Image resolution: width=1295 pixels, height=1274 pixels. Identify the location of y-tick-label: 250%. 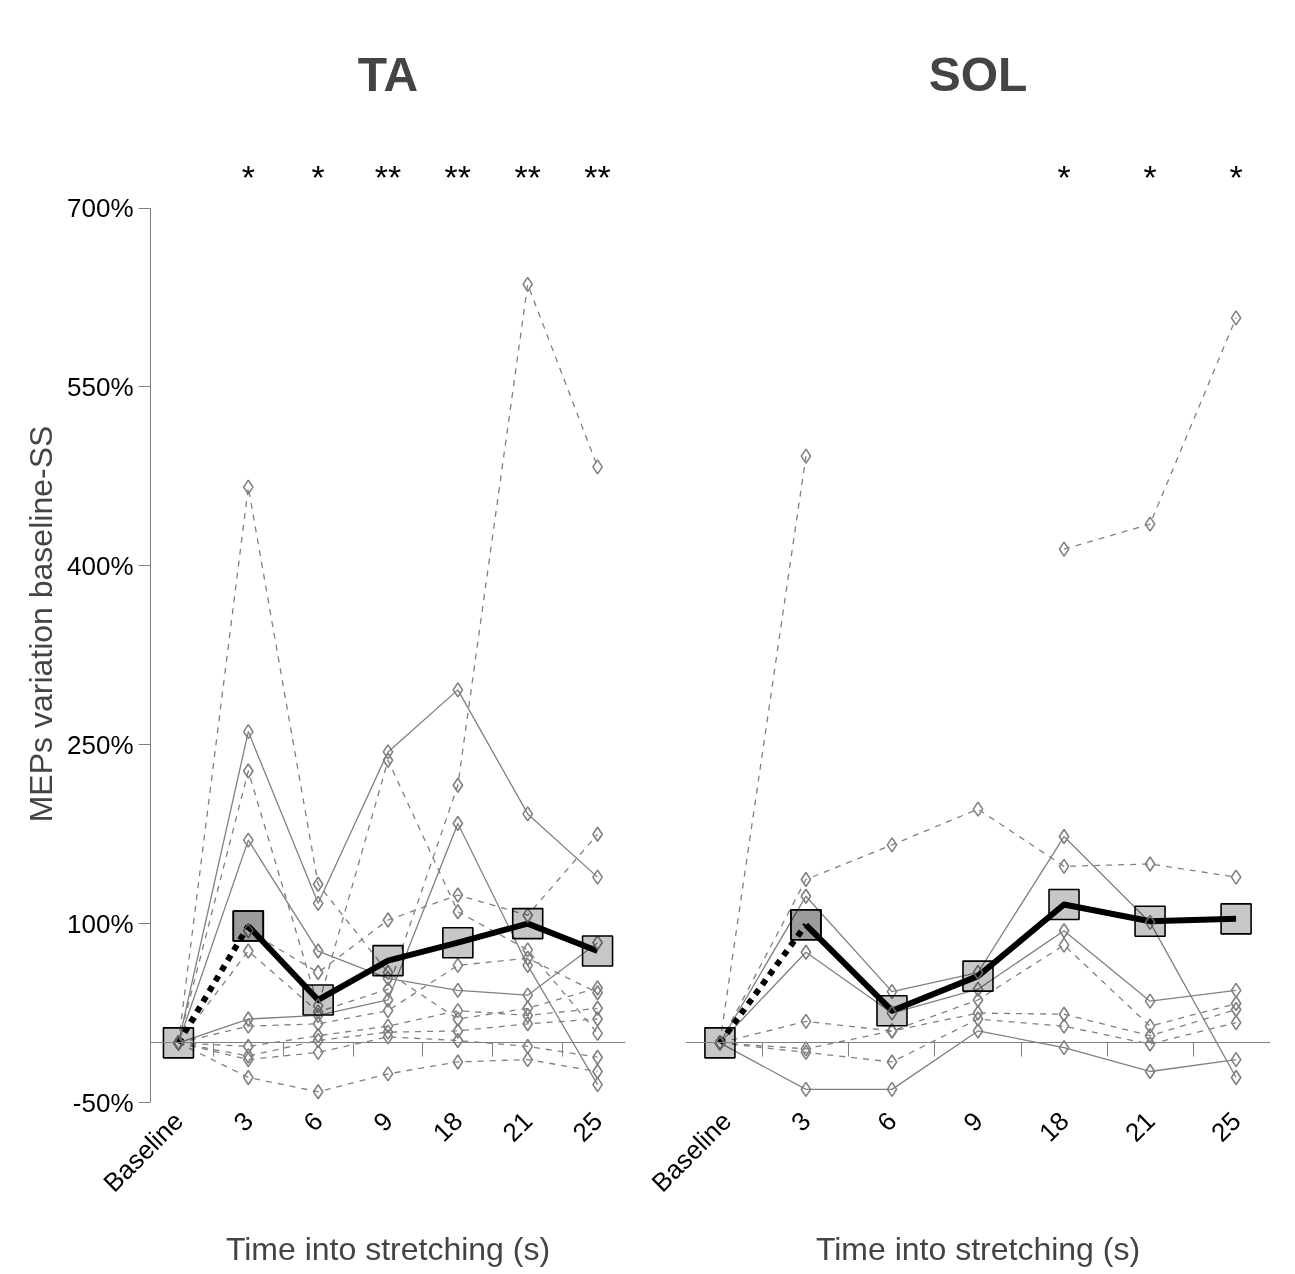
(100, 744).